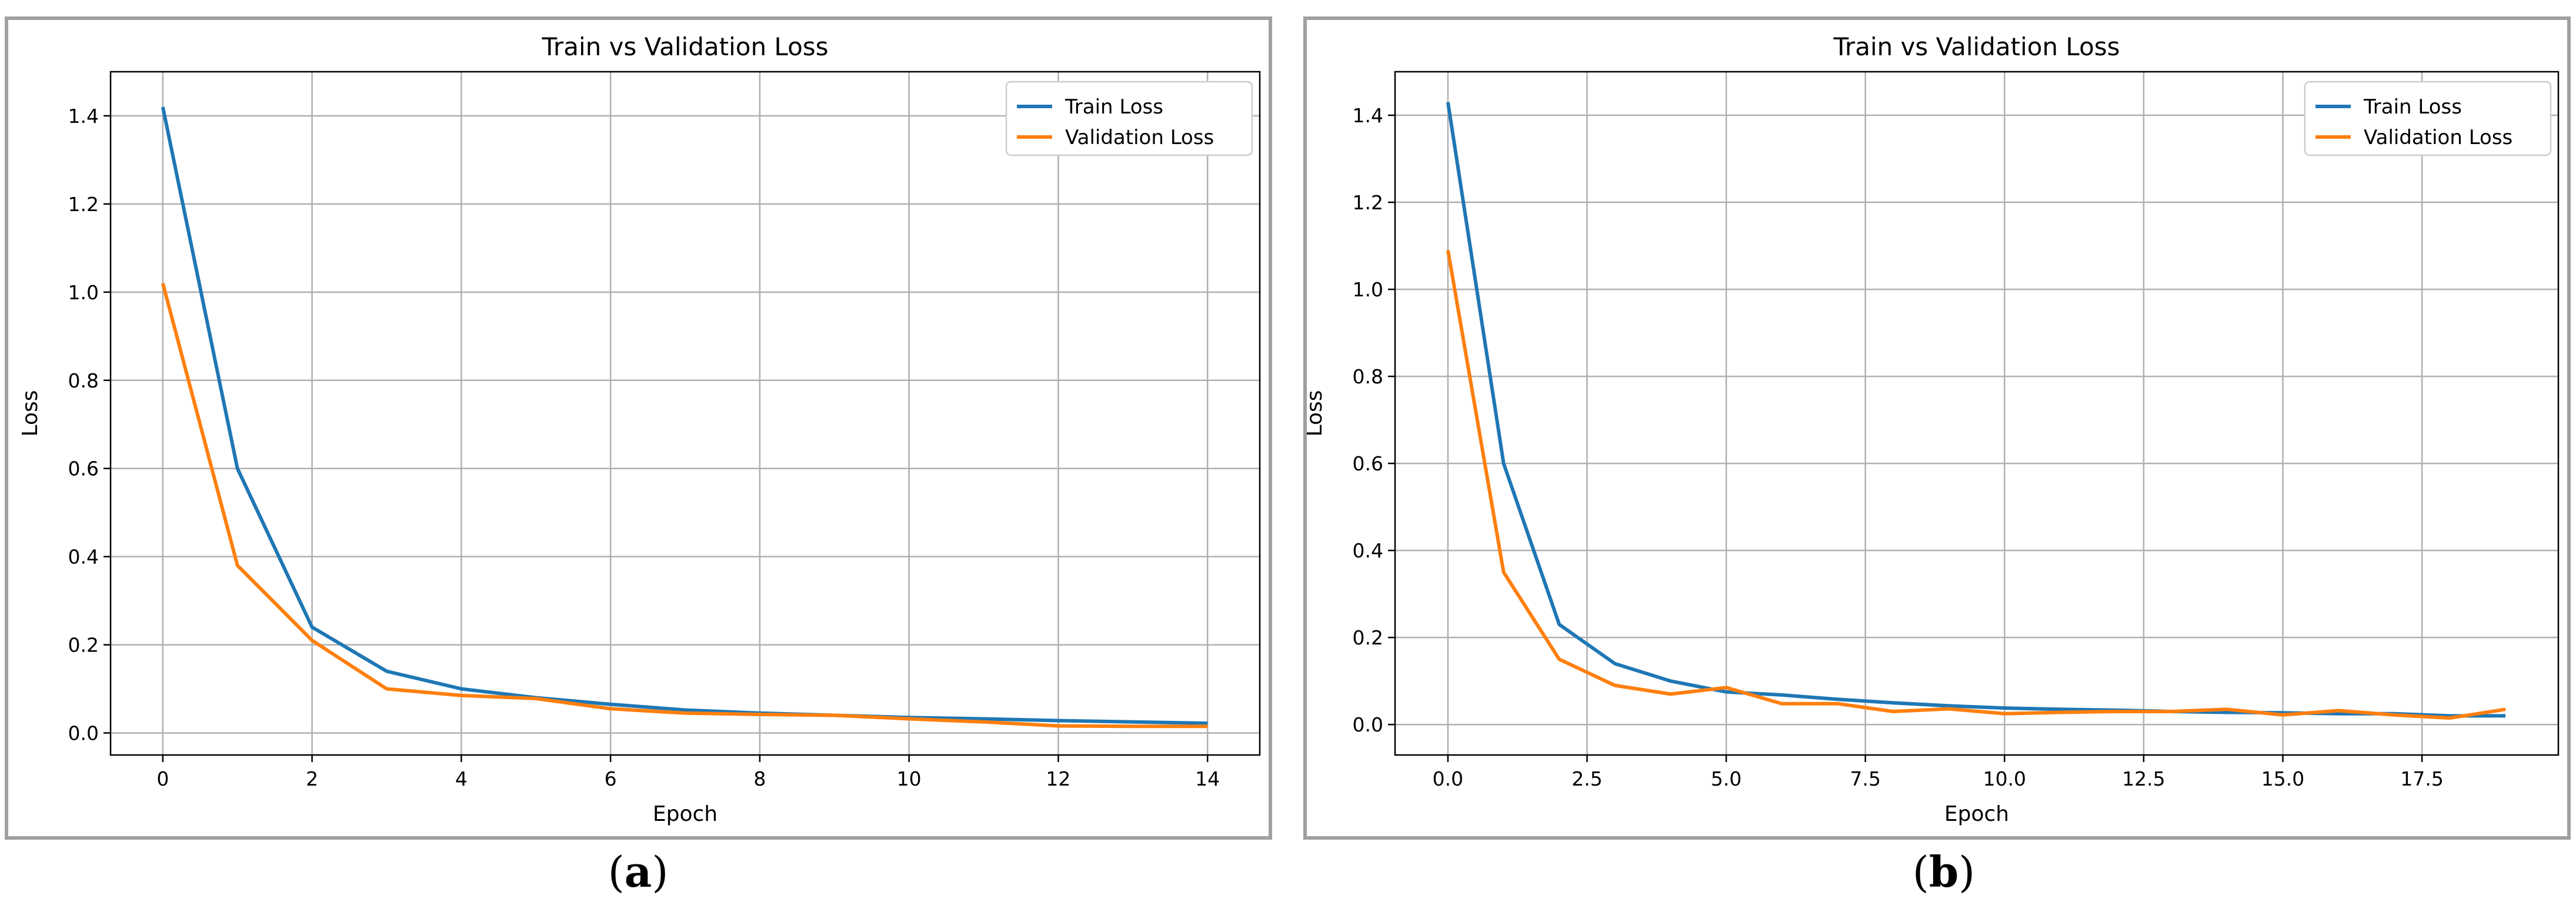  I want to click on x-tick-label: 12.5, so click(2143, 778).